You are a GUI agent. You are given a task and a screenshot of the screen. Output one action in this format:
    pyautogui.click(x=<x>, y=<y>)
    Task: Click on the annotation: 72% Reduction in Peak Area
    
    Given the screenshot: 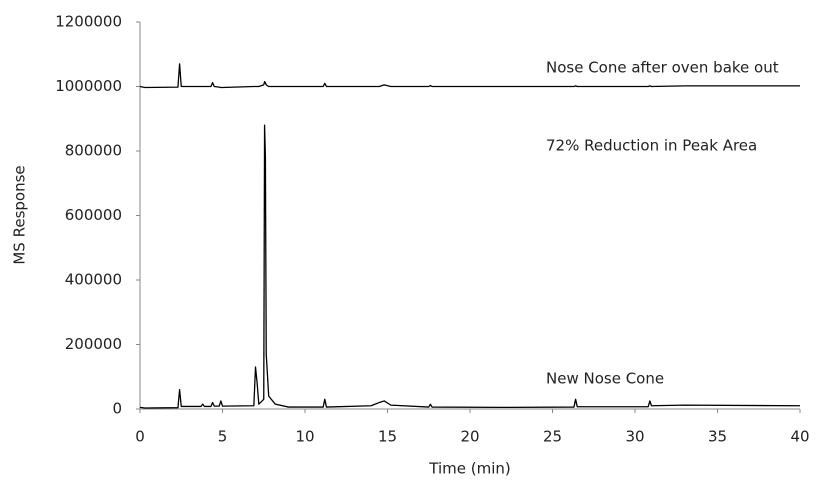 What is the action you would take?
    pyautogui.click(x=651, y=146)
    